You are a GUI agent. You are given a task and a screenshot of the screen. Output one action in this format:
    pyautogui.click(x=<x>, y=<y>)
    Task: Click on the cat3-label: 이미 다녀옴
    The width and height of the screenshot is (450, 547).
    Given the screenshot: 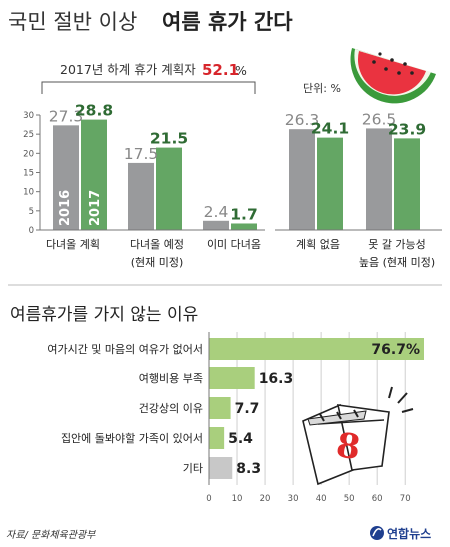 What is the action you would take?
    pyautogui.click(x=234, y=244)
    